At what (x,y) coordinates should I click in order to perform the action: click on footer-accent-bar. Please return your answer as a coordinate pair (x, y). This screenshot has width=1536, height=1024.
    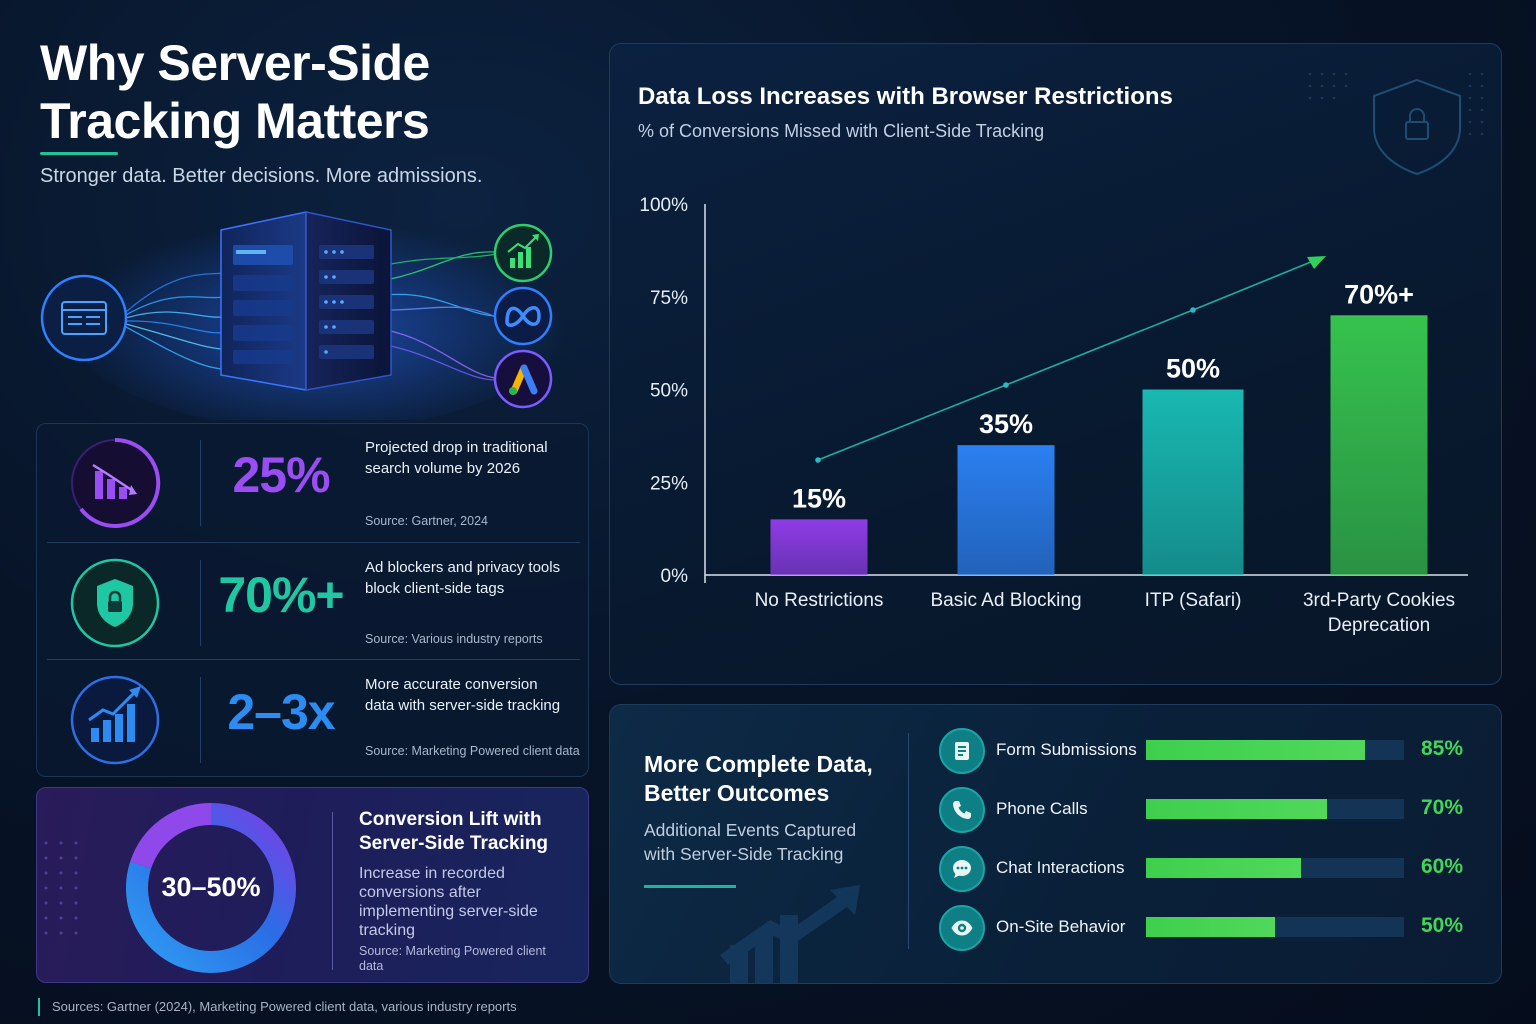
    Looking at the image, I should click on (39, 1007).